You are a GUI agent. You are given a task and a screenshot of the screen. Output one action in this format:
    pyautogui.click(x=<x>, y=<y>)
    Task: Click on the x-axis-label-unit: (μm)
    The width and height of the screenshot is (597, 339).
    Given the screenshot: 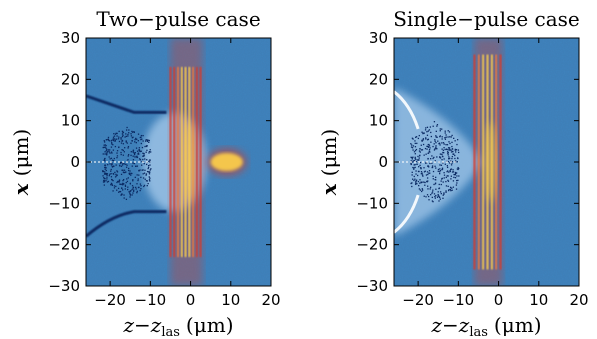 What is the action you would take?
    pyautogui.click(x=518, y=325)
    